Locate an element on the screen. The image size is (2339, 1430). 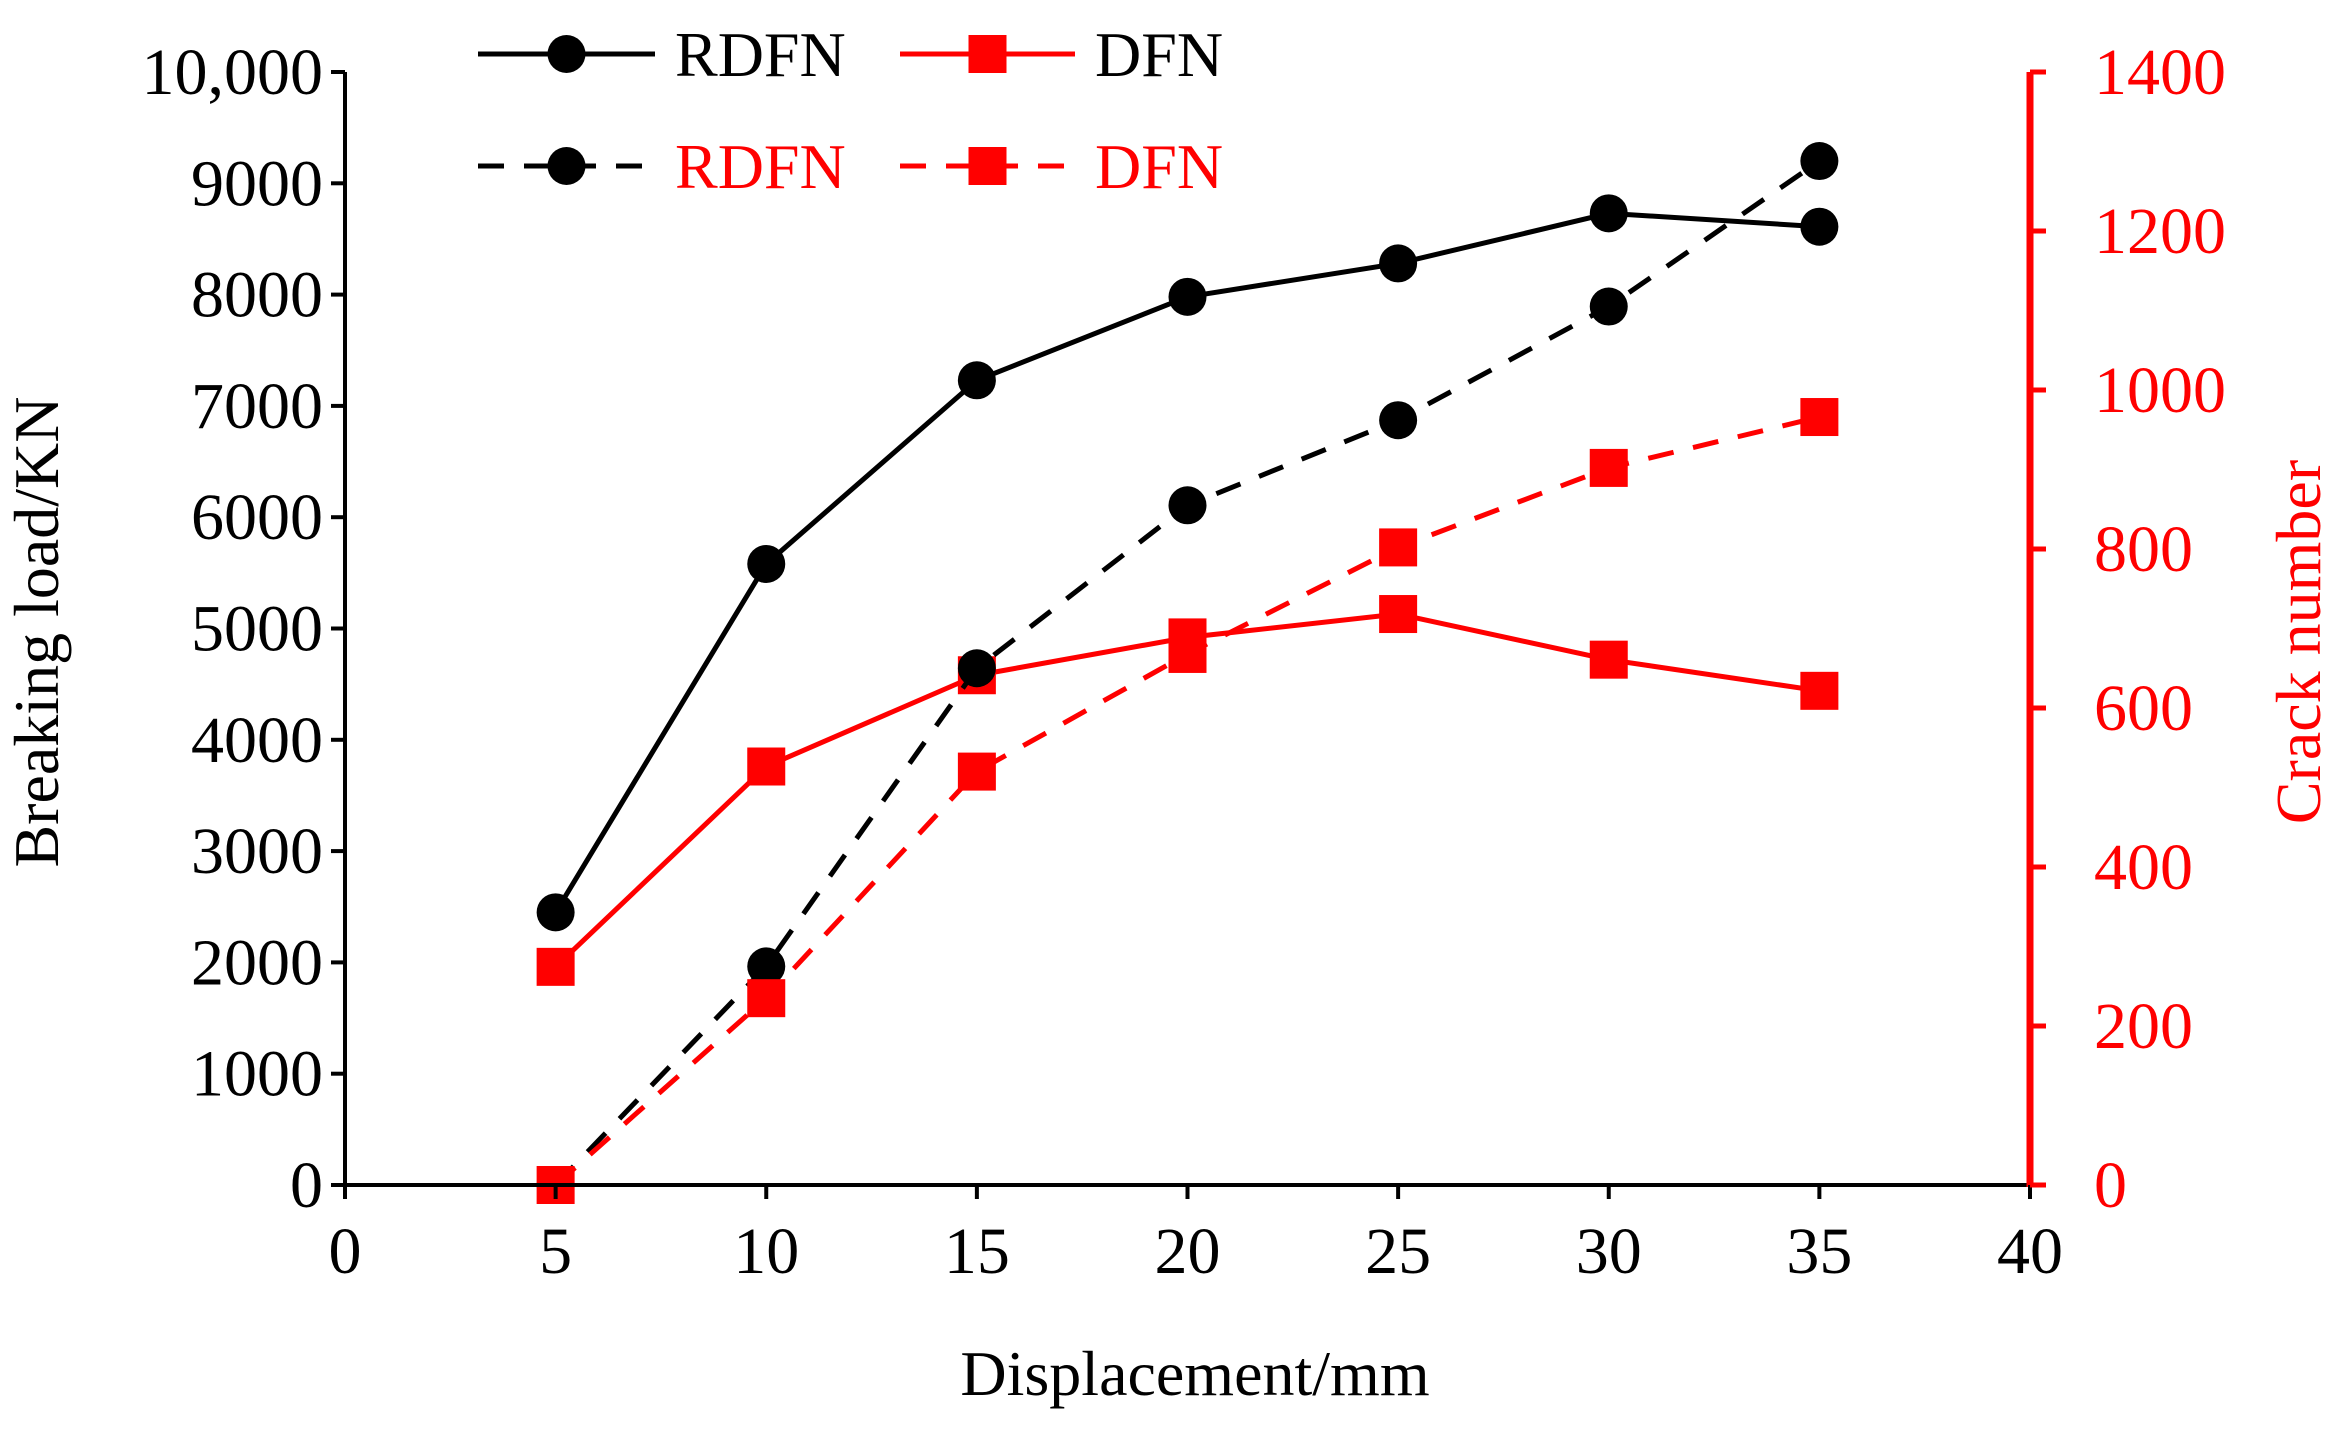
y-right-tick-label: 400 is located at coordinates (2143, 867).